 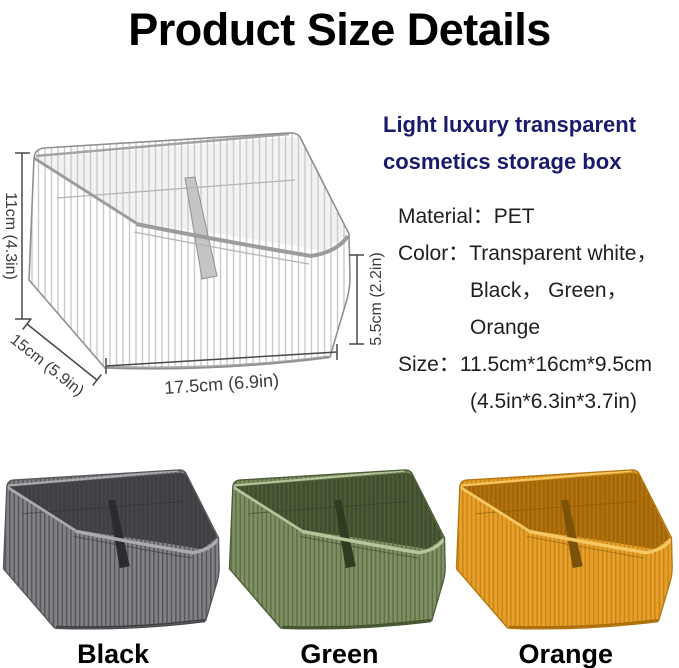 I want to click on spec-line: Color：Transparent white，, so click(x=529, y=253).